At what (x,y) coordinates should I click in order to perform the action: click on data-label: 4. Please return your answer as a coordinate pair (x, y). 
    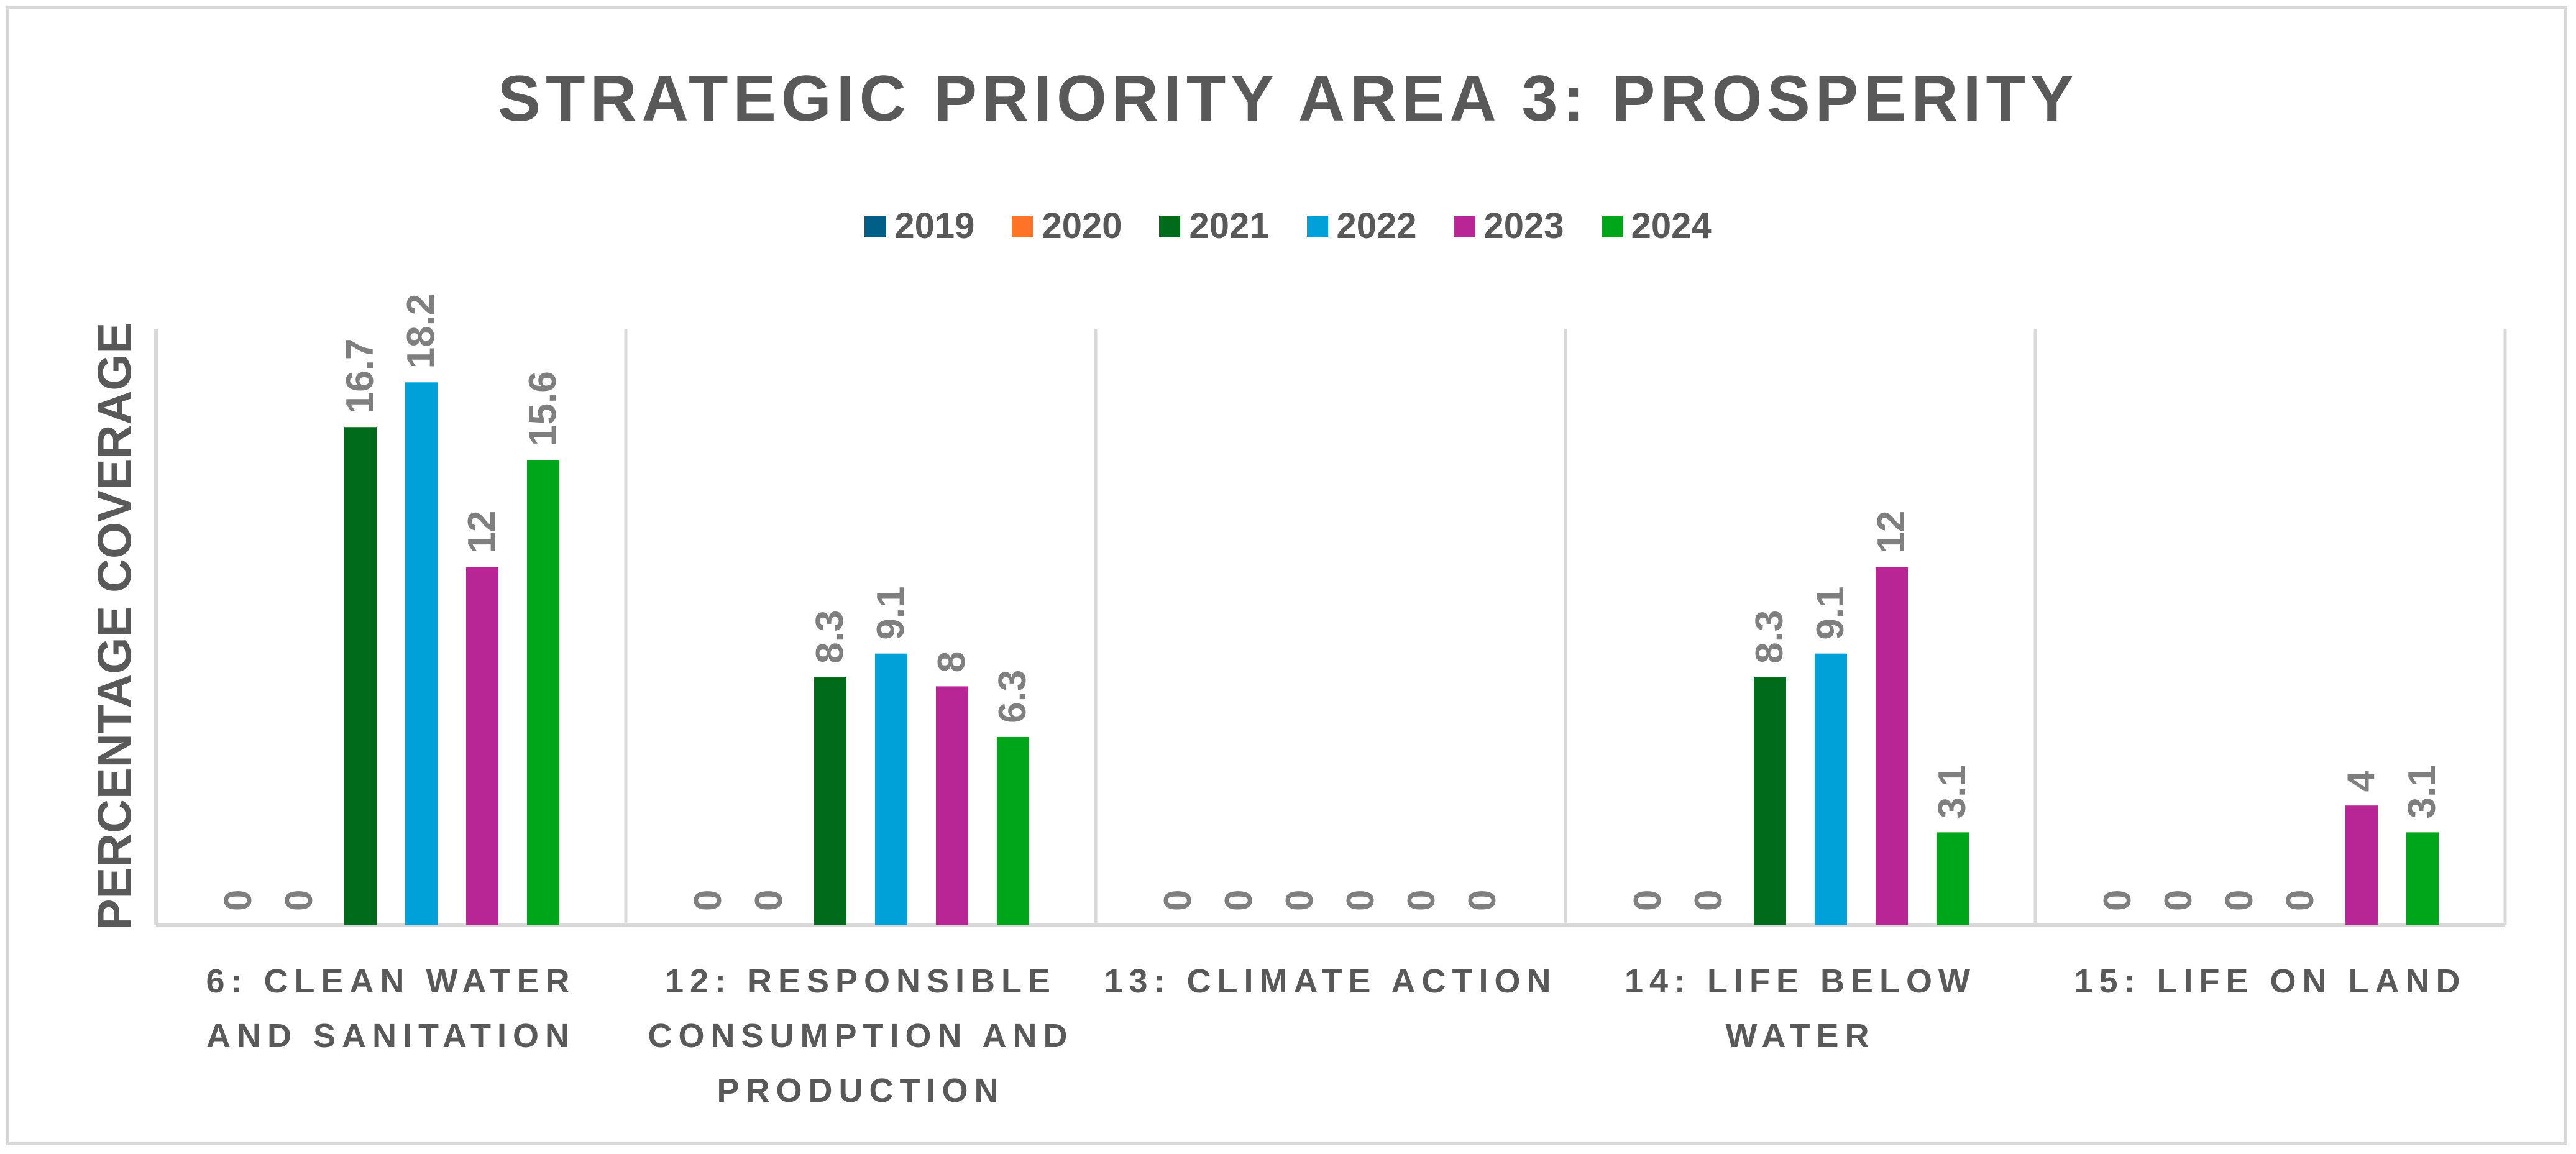
    Looking at the image, I should click on (2361, 781).